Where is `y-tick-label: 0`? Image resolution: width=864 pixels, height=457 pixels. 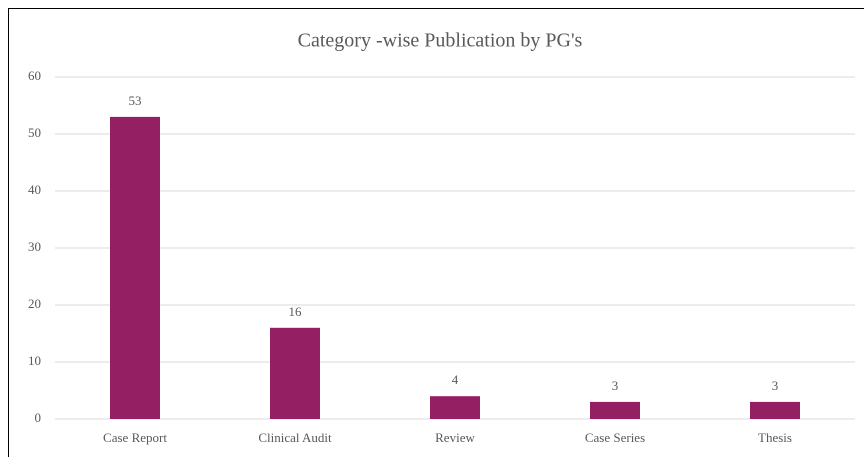
y-tick-label: 0 is located at coordinates (38, 417).